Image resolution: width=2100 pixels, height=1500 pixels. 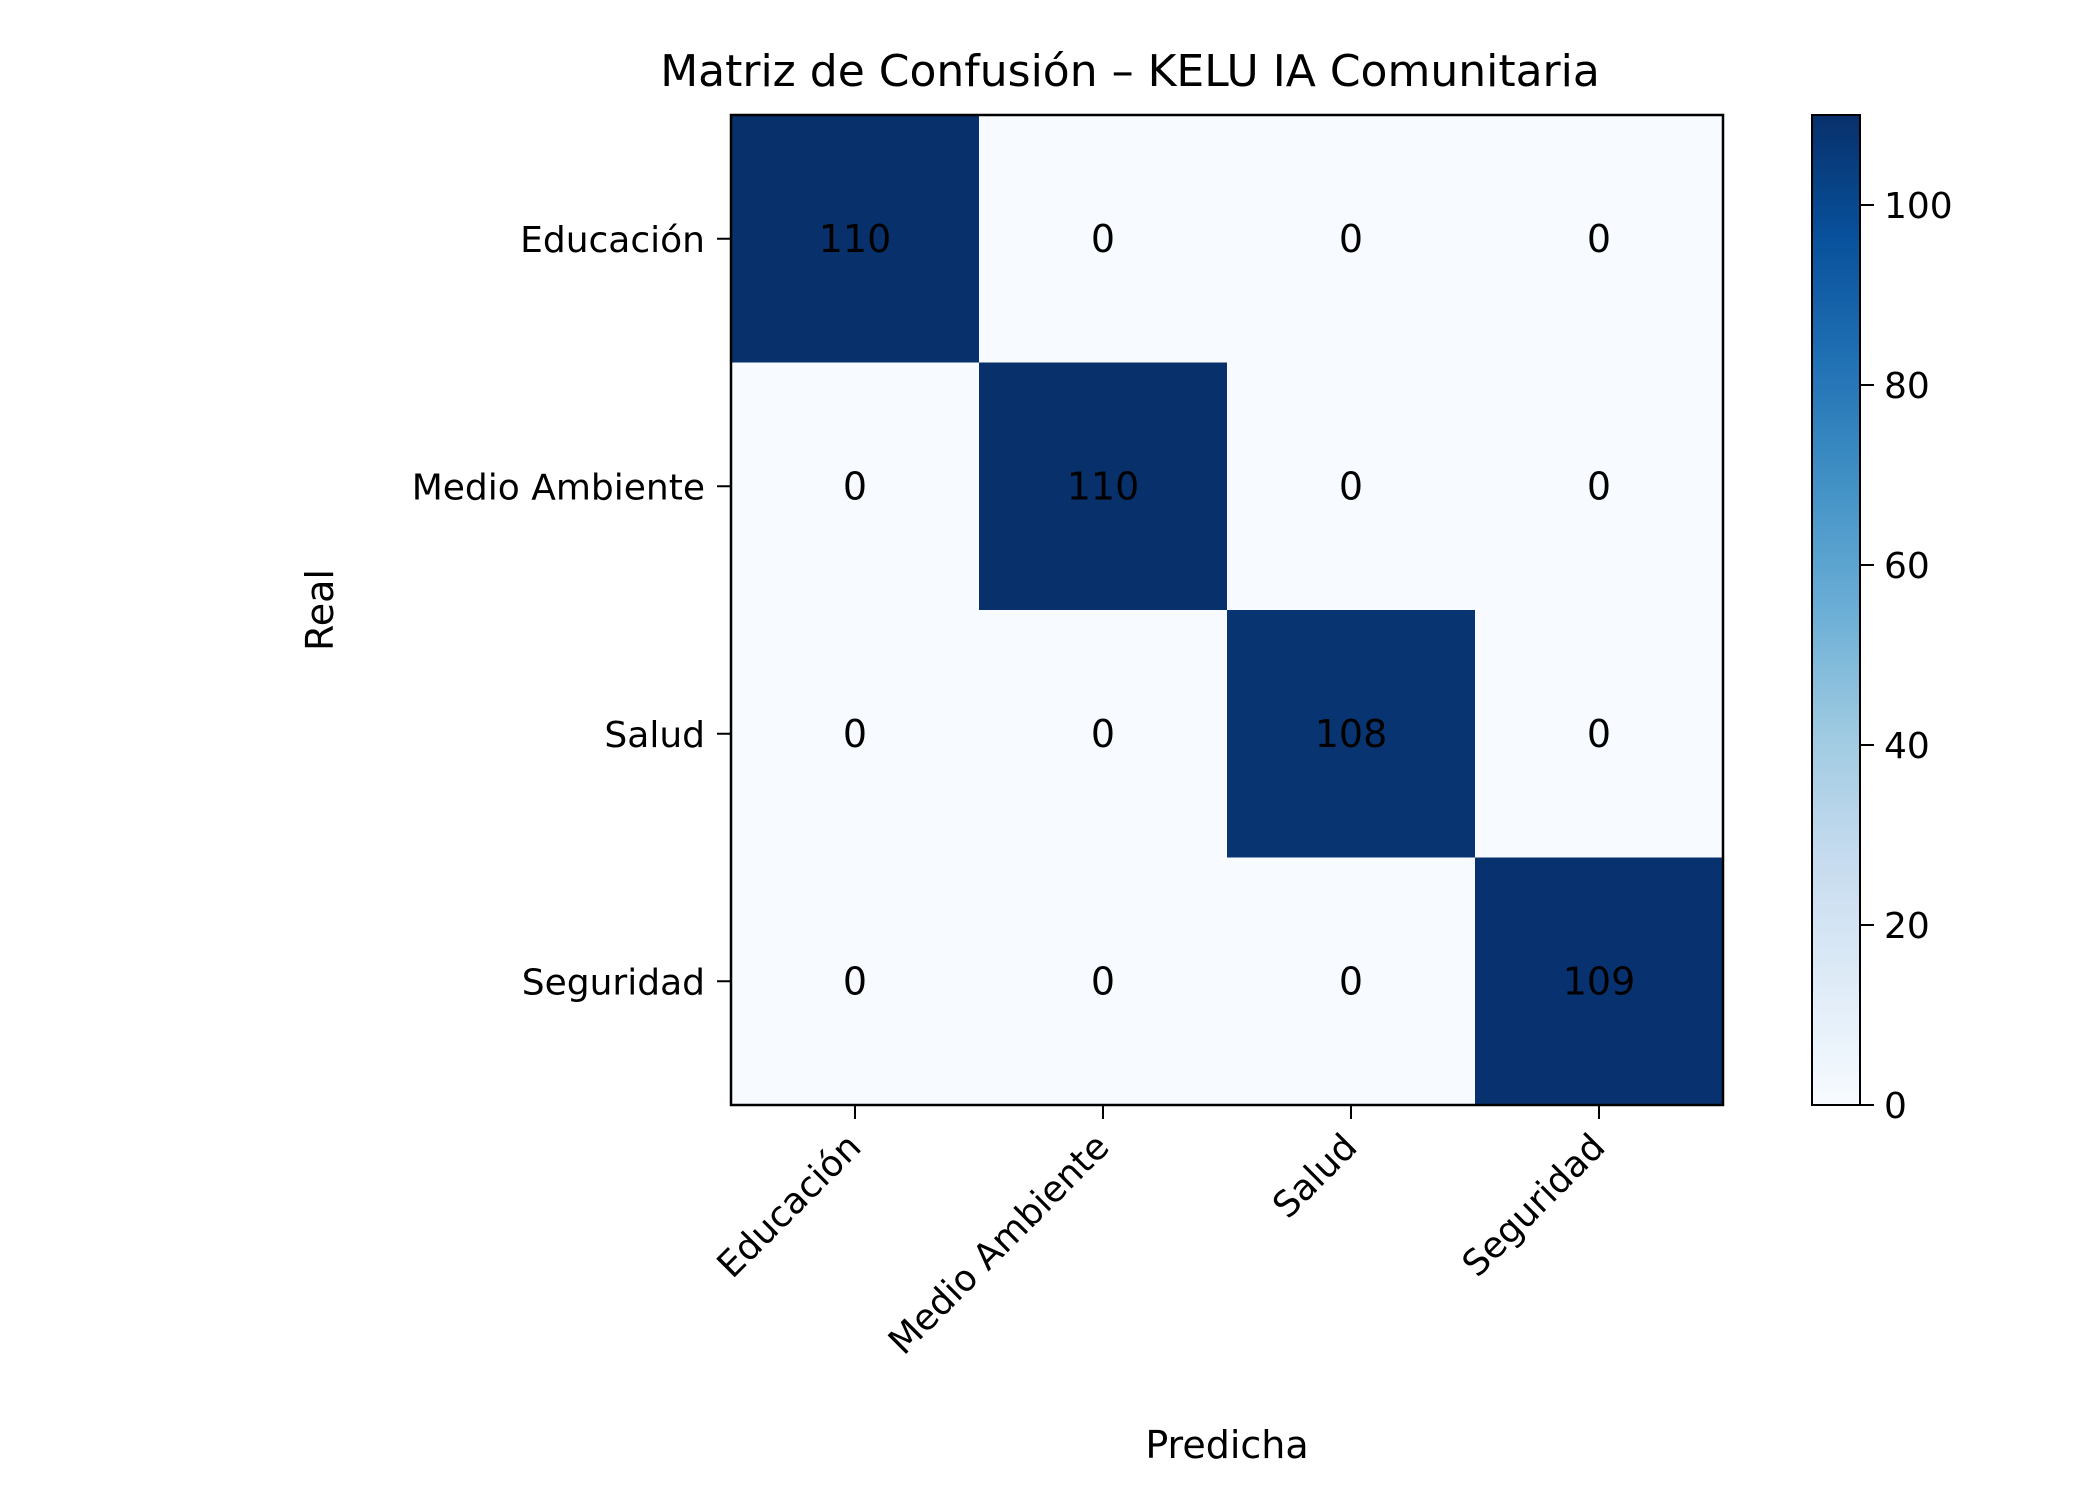 I want to click on colorbar: 0 20 40 60 80 100, so click(x=1882, y=620).